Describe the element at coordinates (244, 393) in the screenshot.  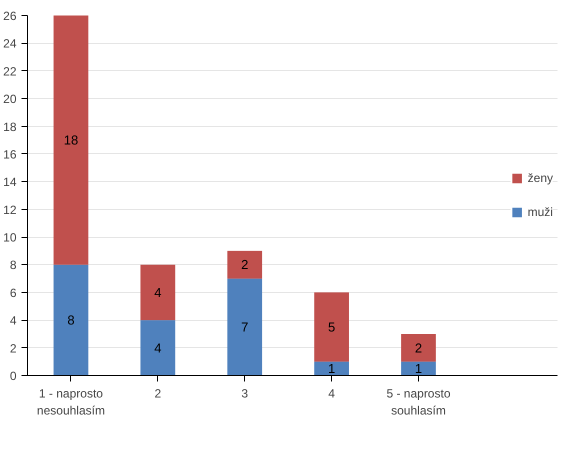
I see `x-tick-label: 3` at that location.